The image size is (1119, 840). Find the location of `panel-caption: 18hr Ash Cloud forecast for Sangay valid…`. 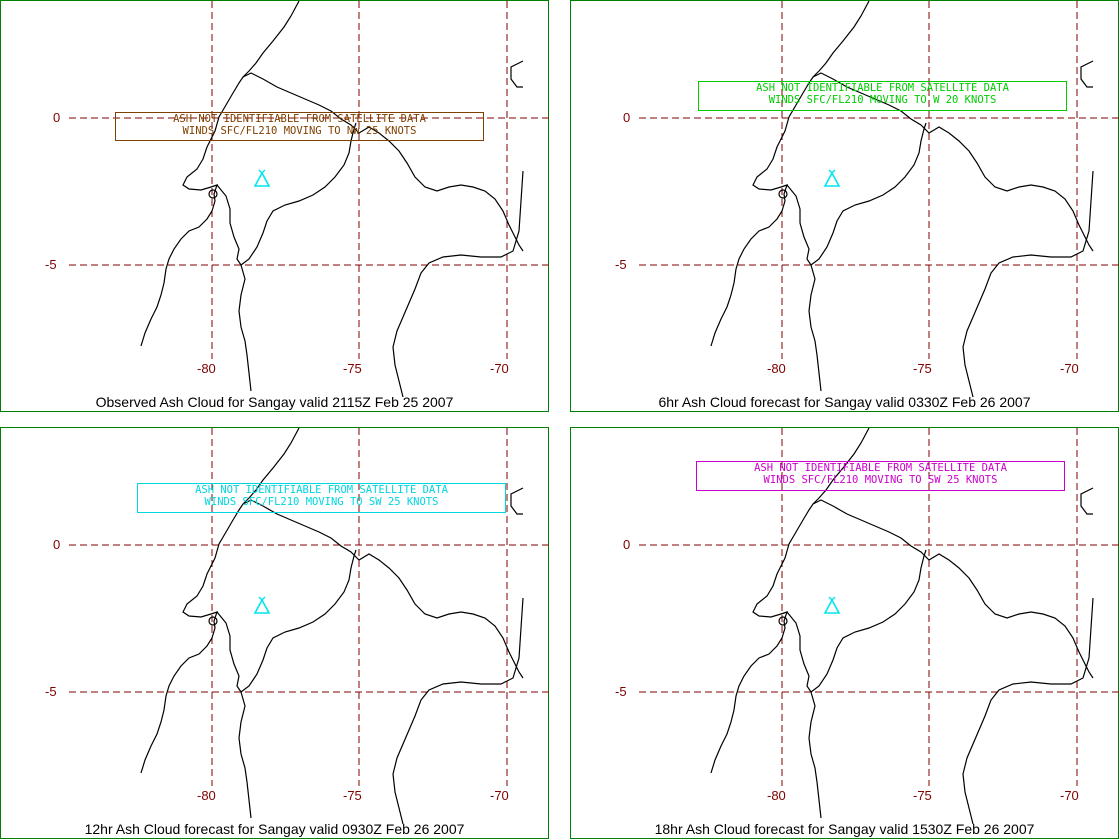

panel-caption: 18hr Ash Cloud forecast for Sangay valid… is located at coordinates (844, 829).